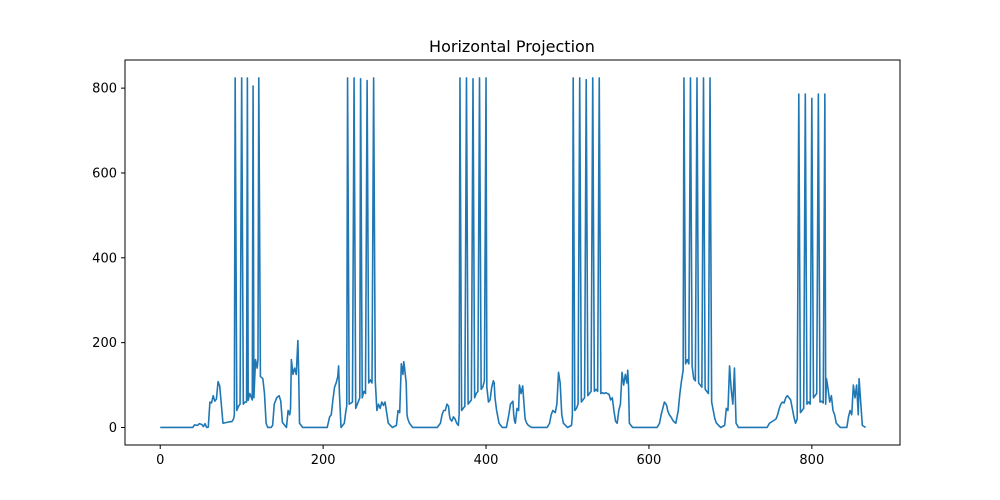  I want to click on x-tick-label: 800, so click(811, 460).